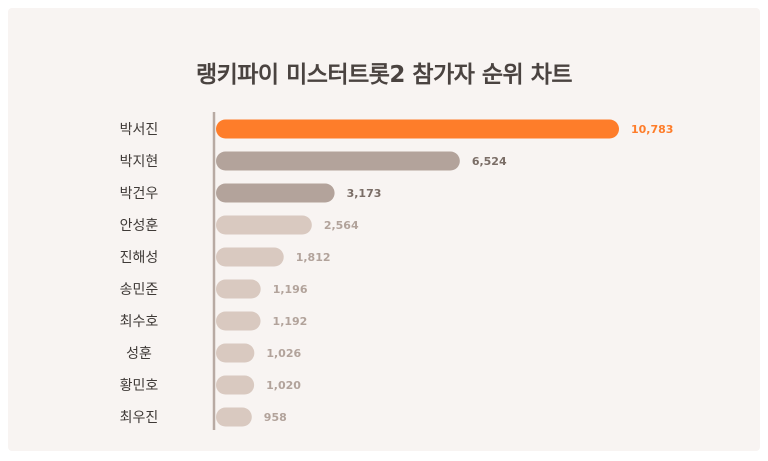 The height and width of the screenshot is (461, 768). What do you see at coordinates (139, 130) in the screenshot?
I see `category-label: 박서진` at bounding box center [139, 130].